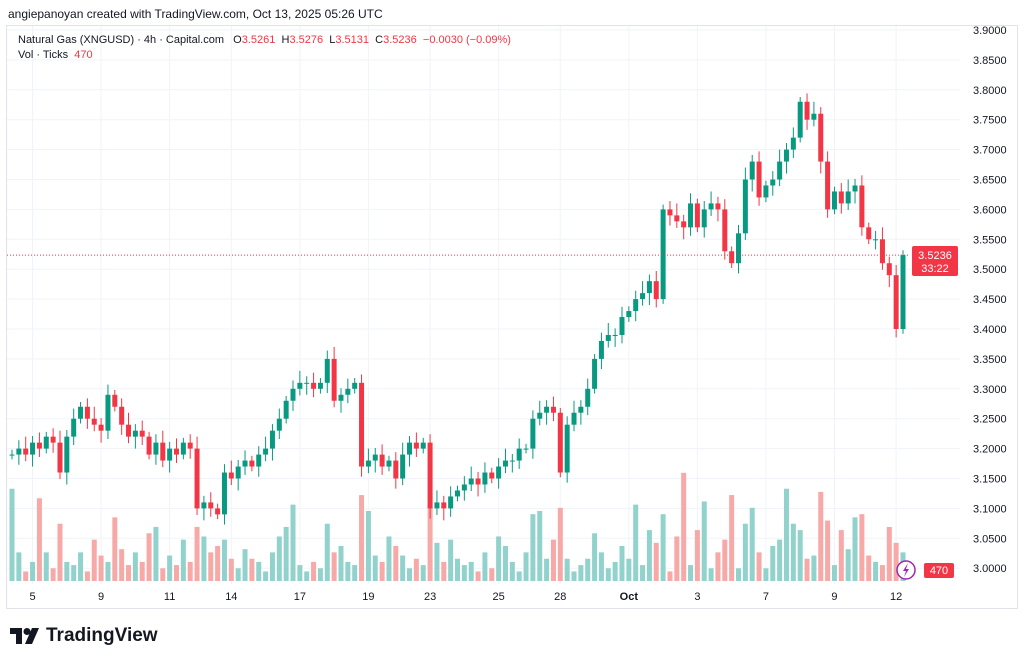  Describe the element at coordinates (697, 597) in the screenshot. I see `x-tick-label: 3` at that location.